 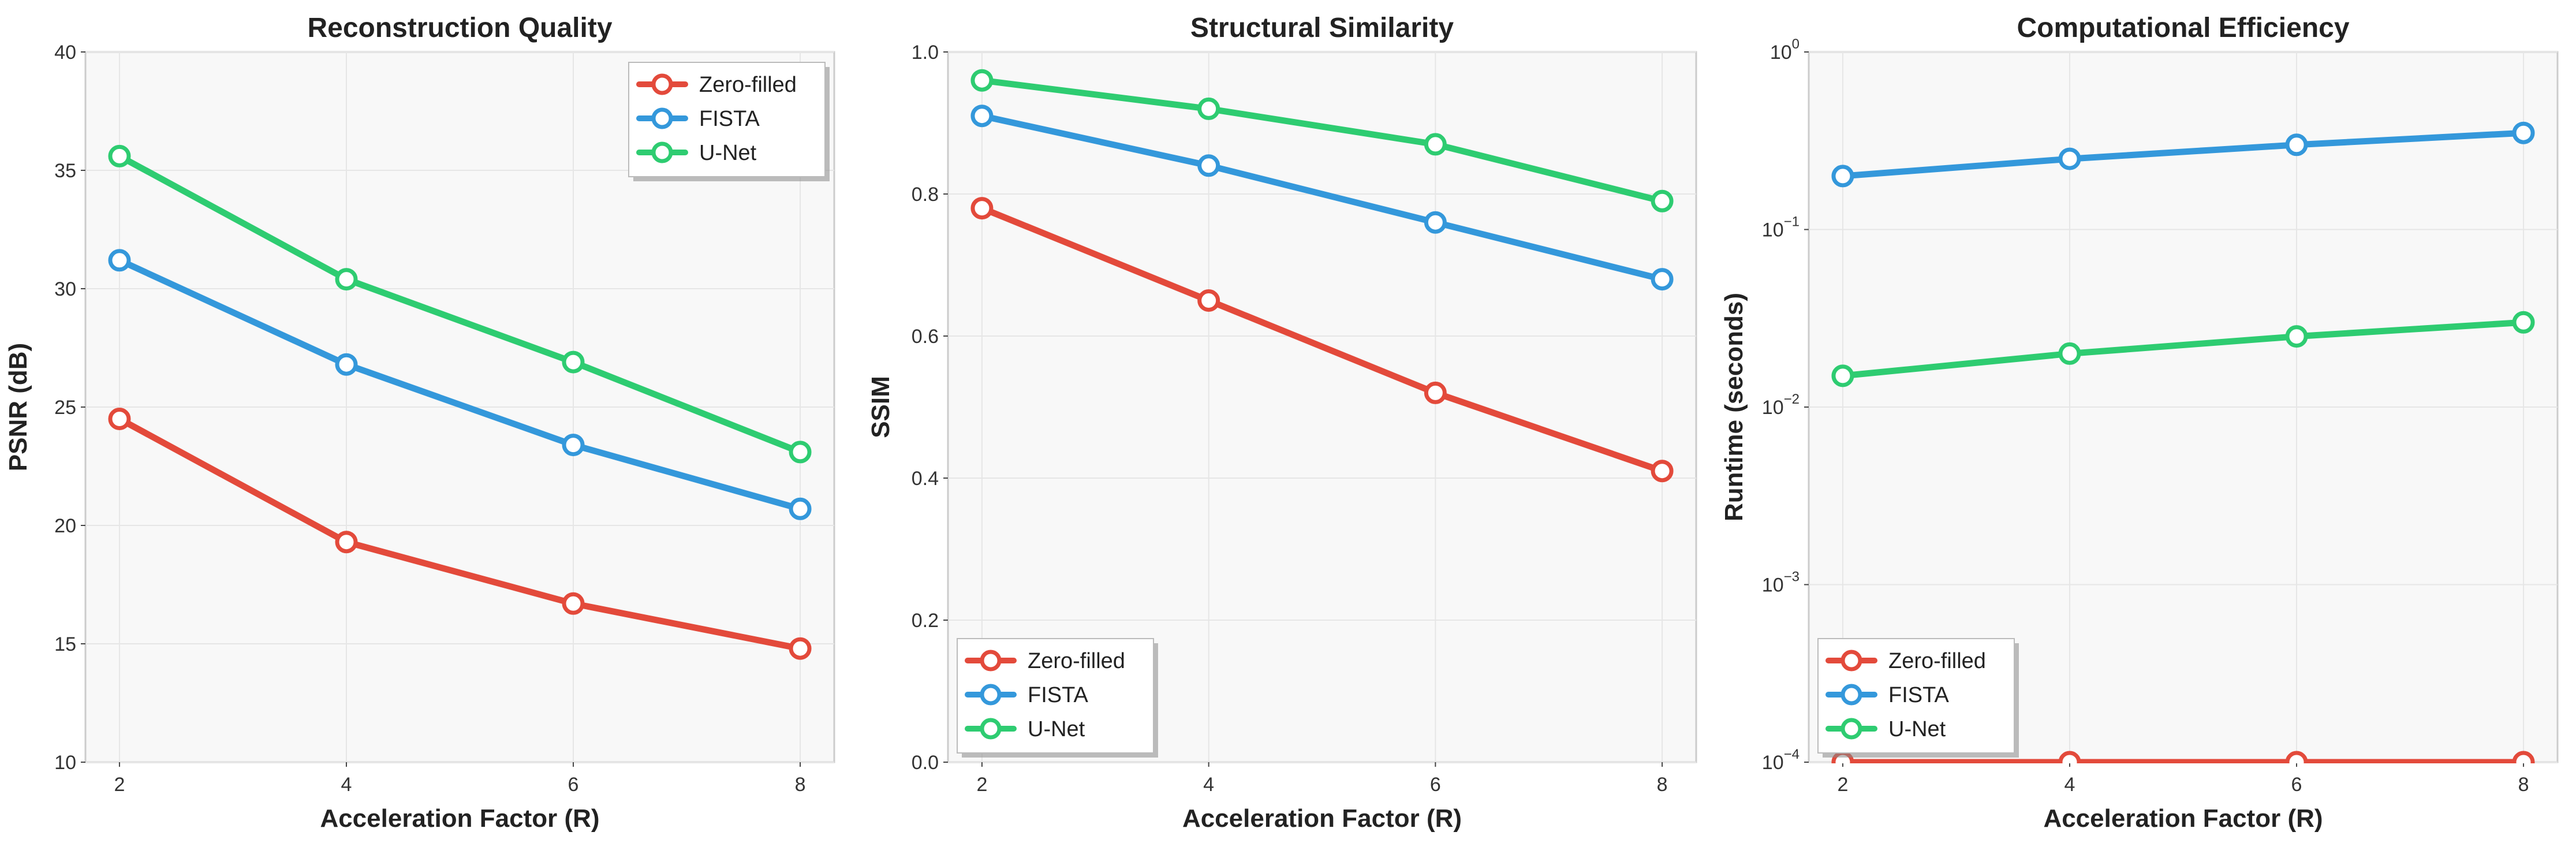 I want to click on y-axis-label: Runtime (seconds), so click(x=1734, y=407).